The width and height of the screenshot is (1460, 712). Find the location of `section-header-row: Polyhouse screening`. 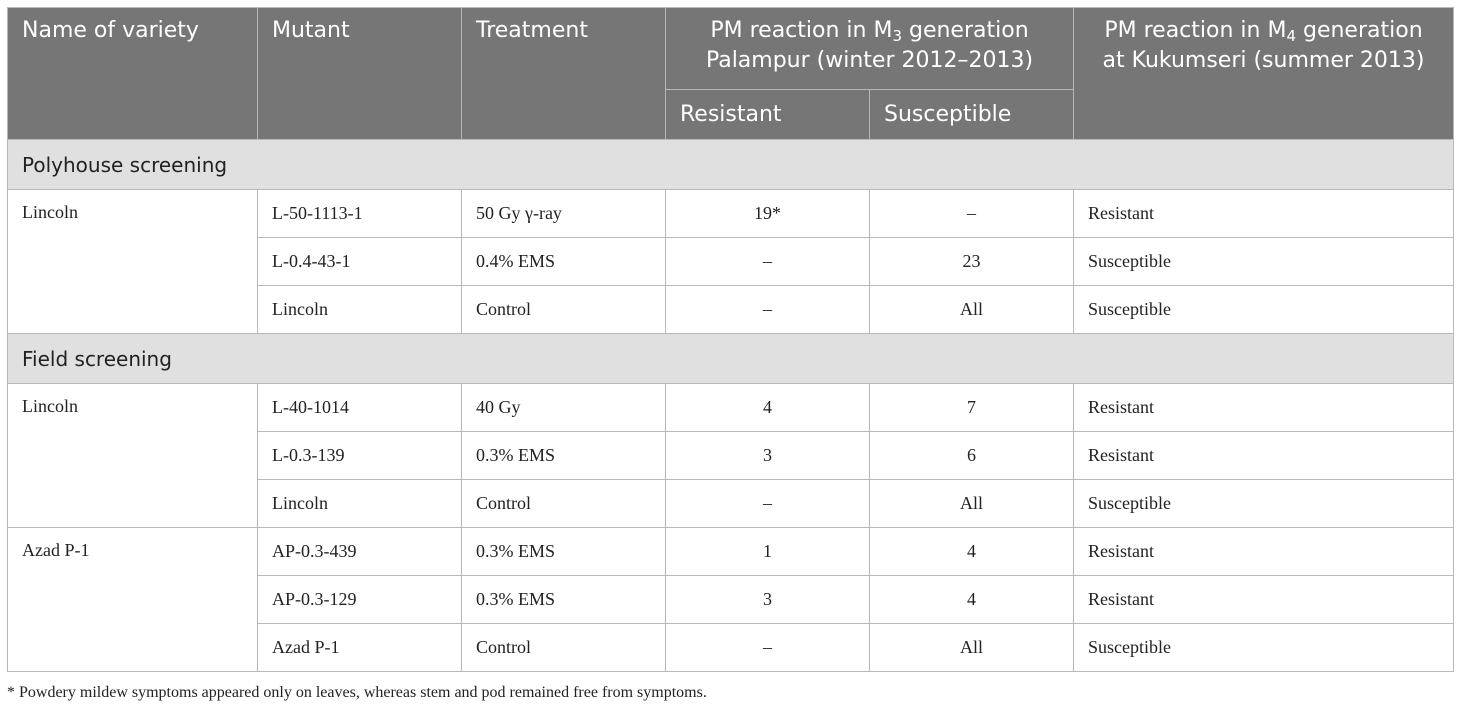

section-header-row: Polyhouse screening is located at coordinates (730, 164).